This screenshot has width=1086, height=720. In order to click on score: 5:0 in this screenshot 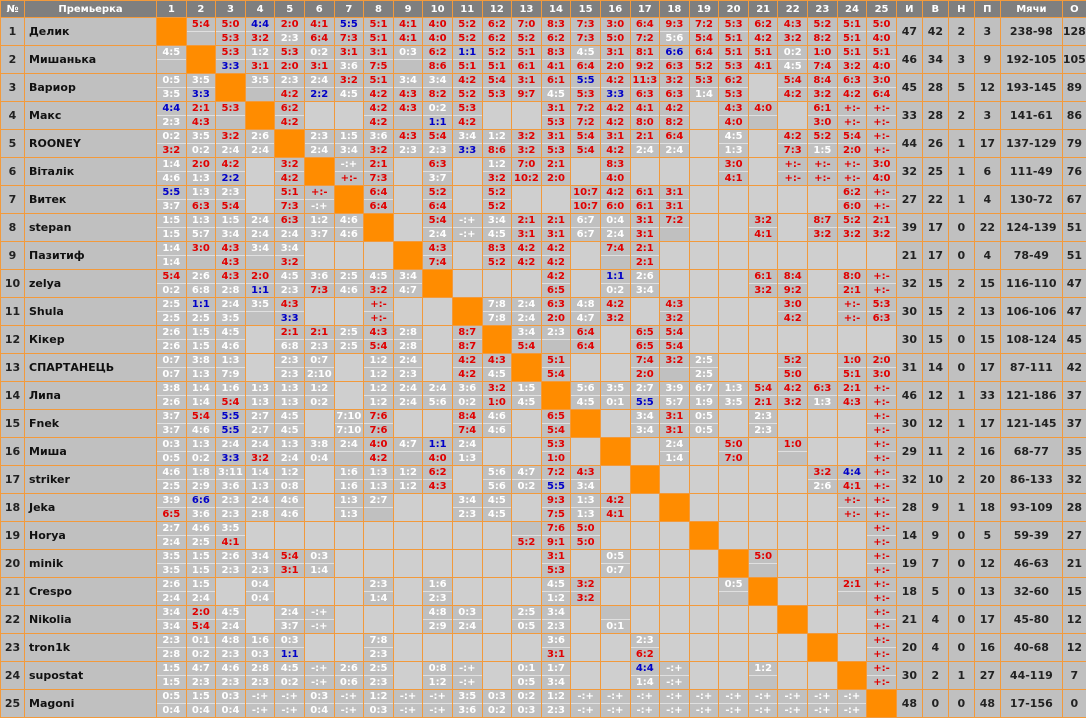, I will do `click(585, 529)`.